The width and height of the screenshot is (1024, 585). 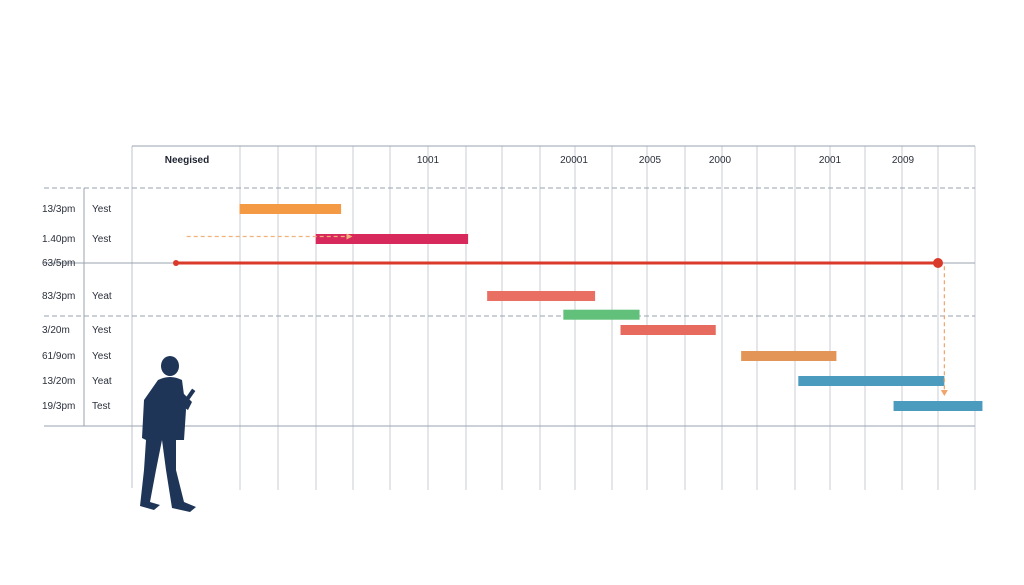 I want to click on row-time-label: 83/3pm, so click(x=58, y=296).